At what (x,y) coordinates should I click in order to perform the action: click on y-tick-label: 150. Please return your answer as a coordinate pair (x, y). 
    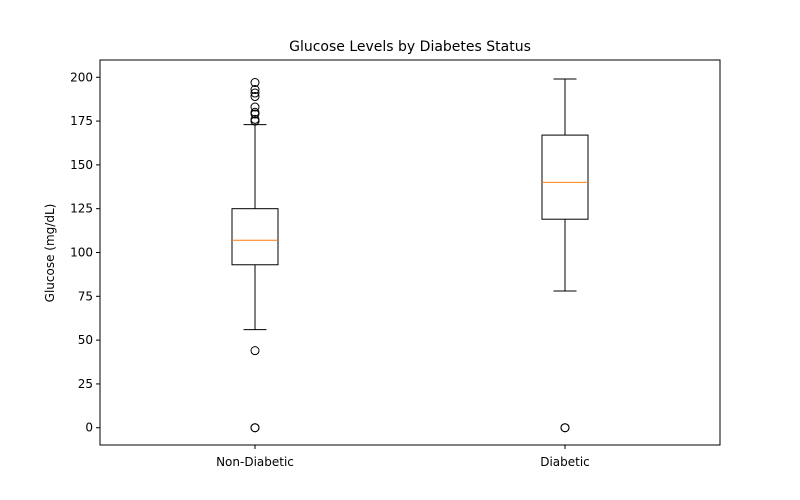
    Looking at the image, I should click on (81, 165).